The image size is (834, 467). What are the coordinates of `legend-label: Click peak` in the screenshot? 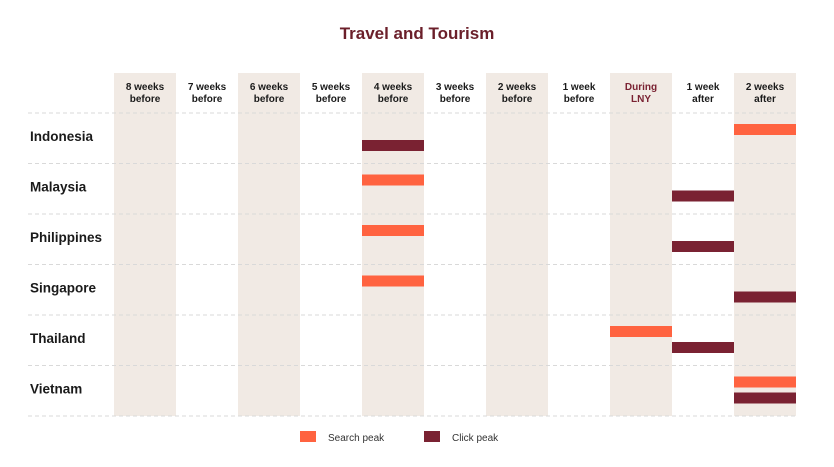 It's located at (475, 438).